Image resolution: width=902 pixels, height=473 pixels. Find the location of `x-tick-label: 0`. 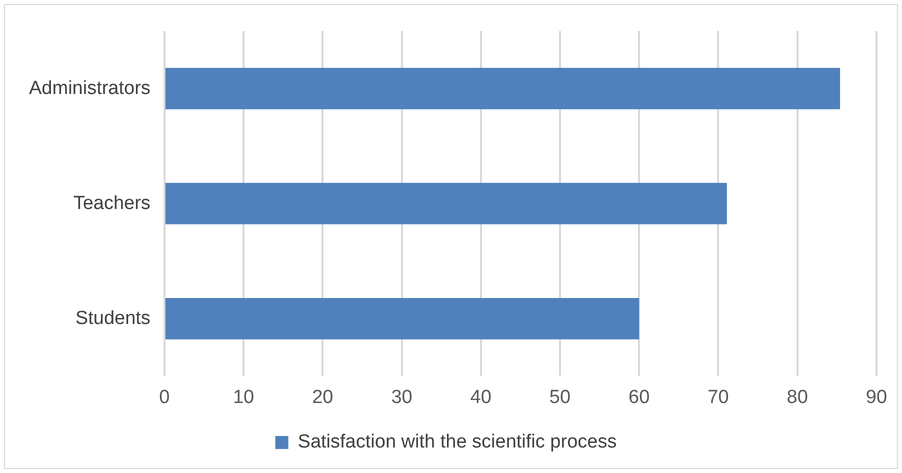

x-tick-label: 0 is located at coordinates (164, 397).